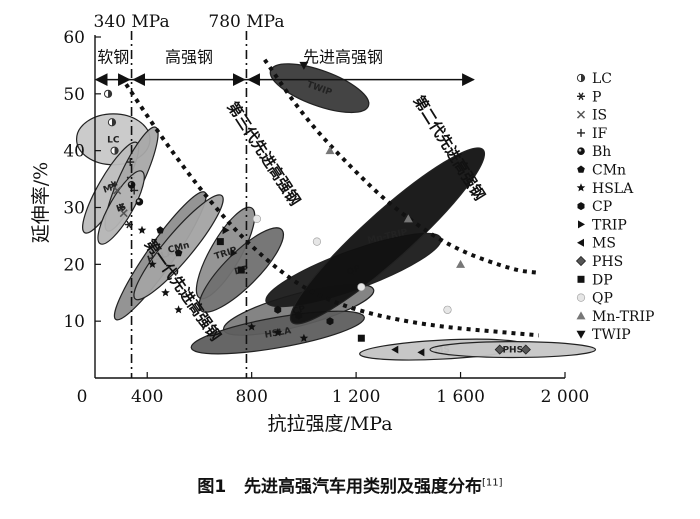 This screenshot has width=700, height=519. Describe the element at coordinates (565, 397) in the screenshot. I see `x-tick-label: 2 000` at that location.